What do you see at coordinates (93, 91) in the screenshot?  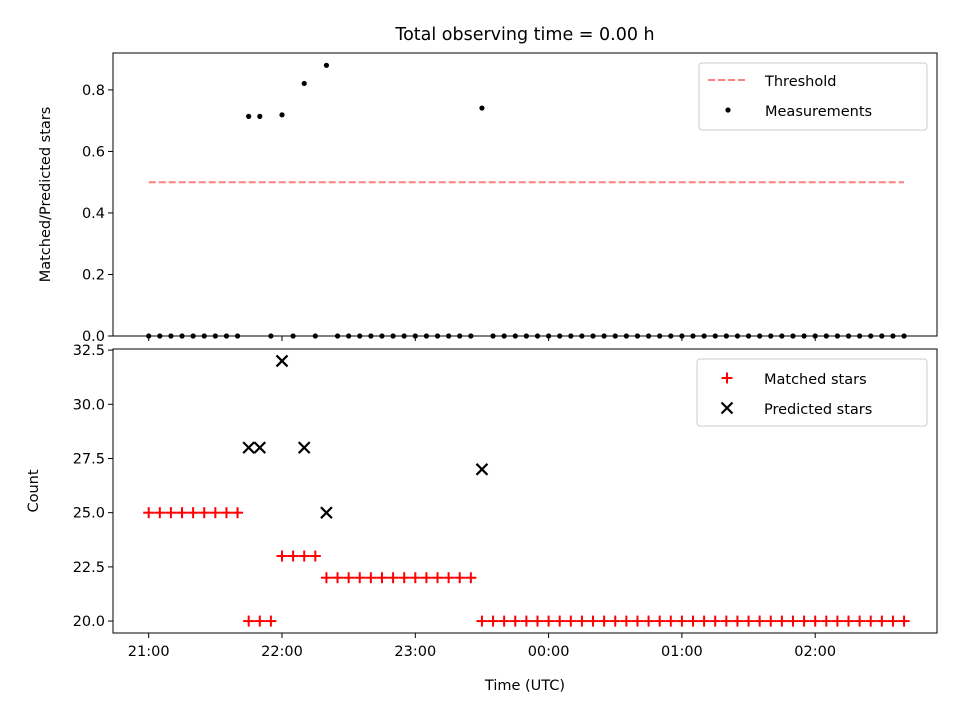 I see `top-y-tick-label: 0.8` at bounding box center [93, 91].